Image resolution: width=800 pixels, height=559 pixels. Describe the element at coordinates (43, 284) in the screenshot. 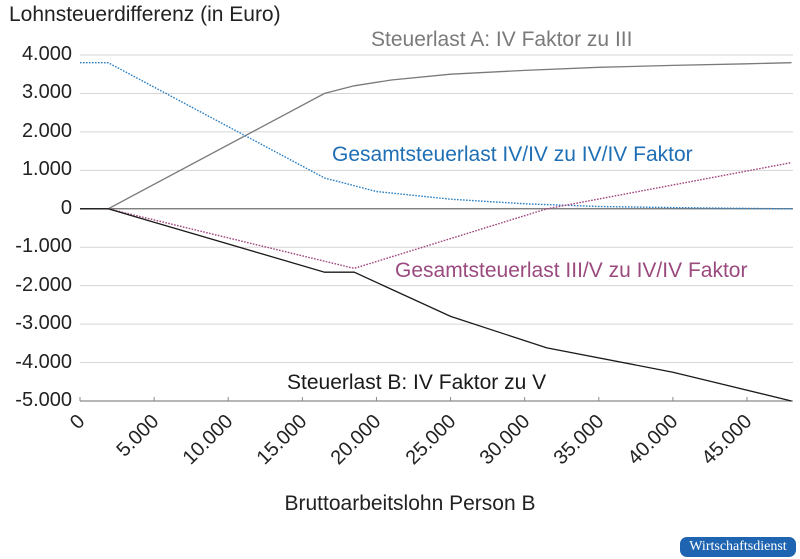

I see `y-tick-label: -2.000` at that location.